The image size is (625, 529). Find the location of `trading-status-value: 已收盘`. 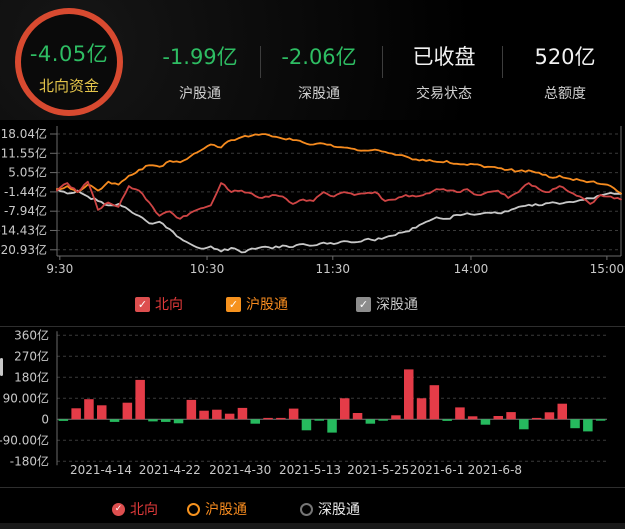

trading-status-value: 已收盘 is located at coordinates (444, 57).